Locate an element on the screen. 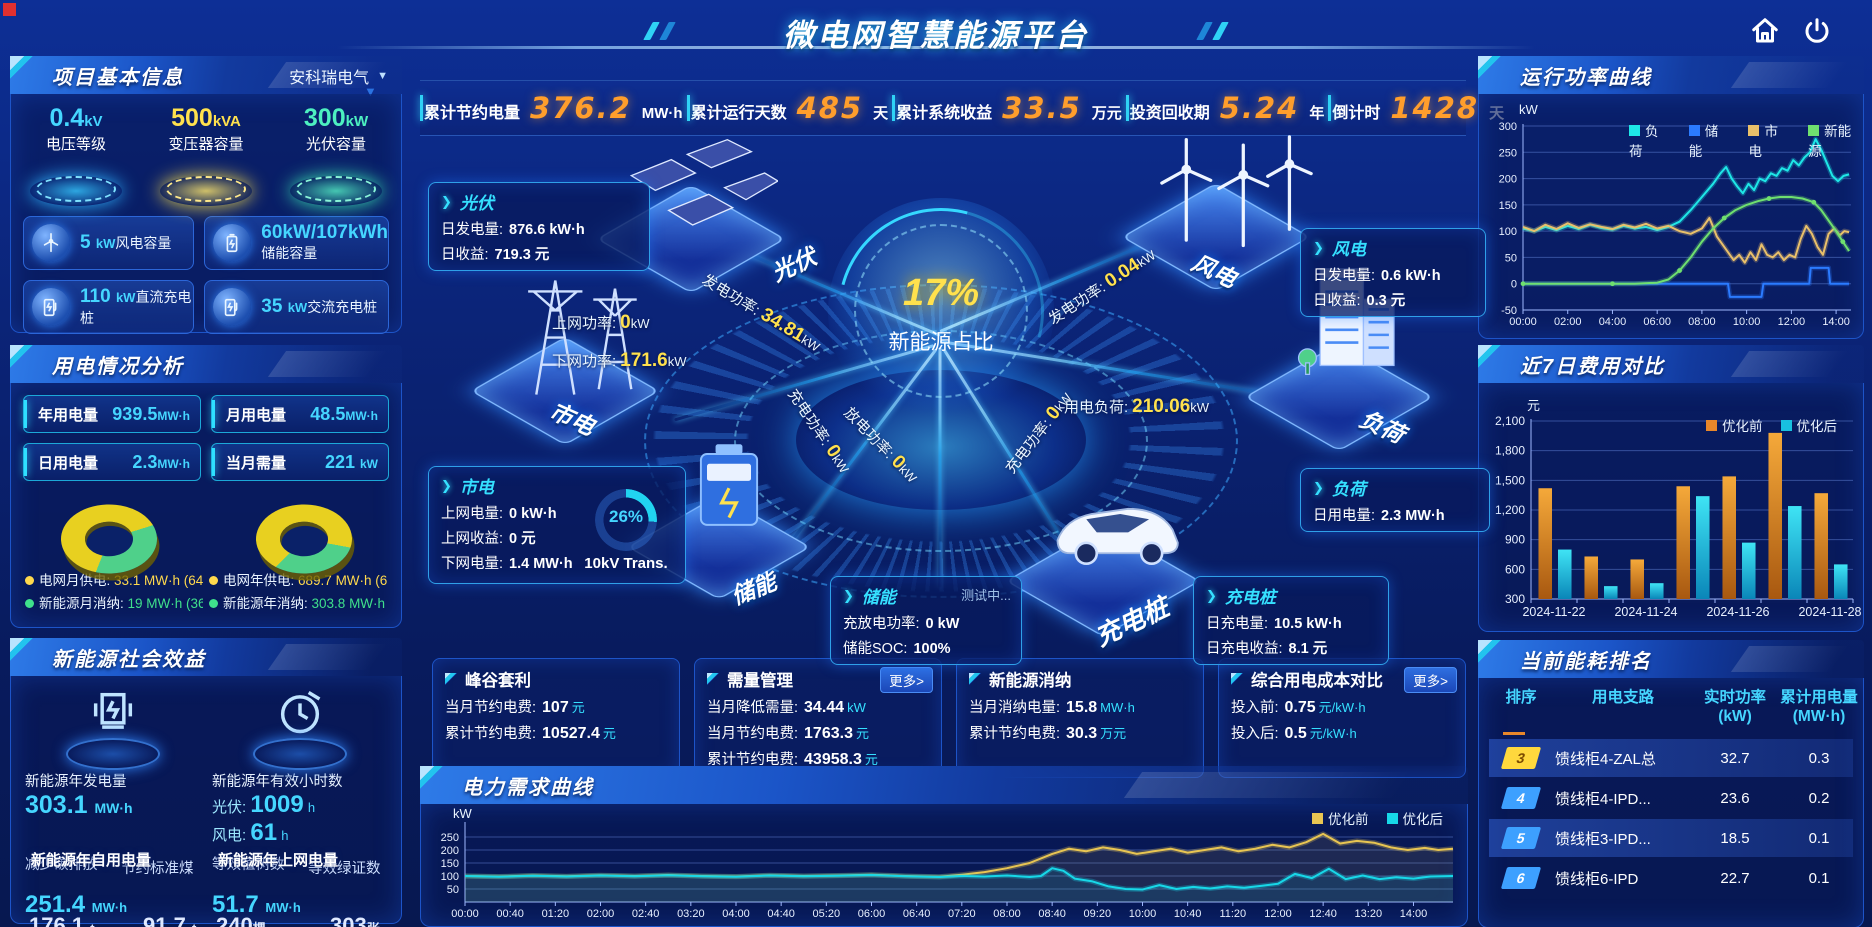 This screenshot has height=927, width=1872. benefit-effective-hours: 新能源年有效小时数 光伏: 1009 h 风电: 61 h is located at coordinates (299, 764).